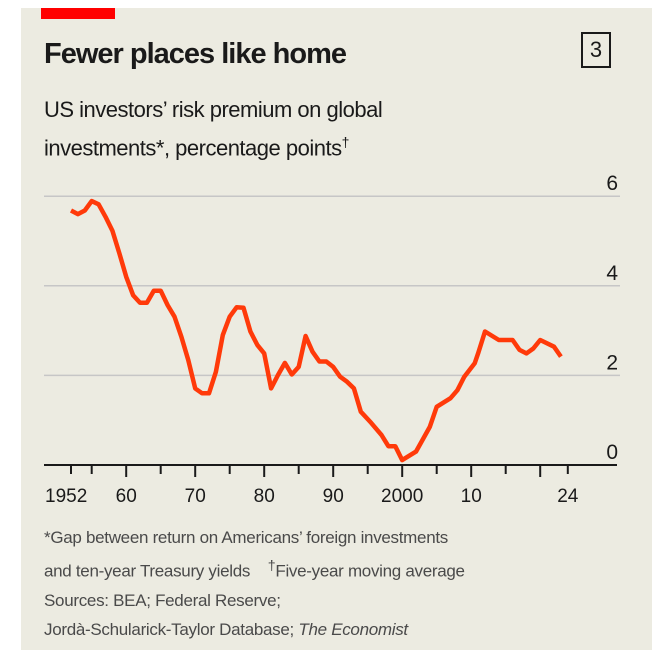 Image resolution: width=662 pixels, height=666 pixels. Describe the element at coordinates (264, 496) in the screenshot. I see `x-tick-label: 80` at that location.